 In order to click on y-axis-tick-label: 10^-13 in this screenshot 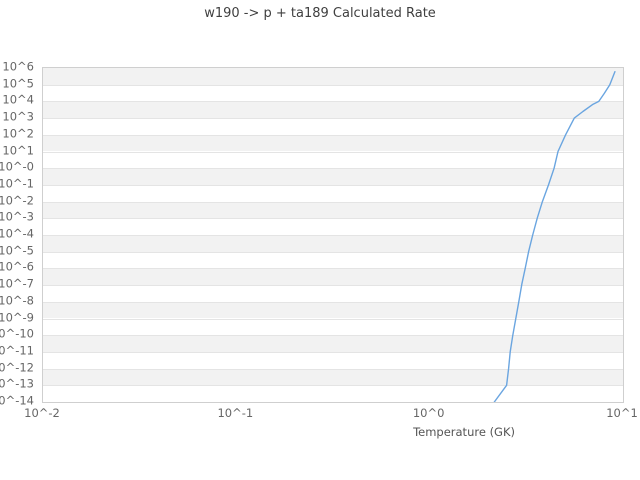, I will do `click(17, 383)`.